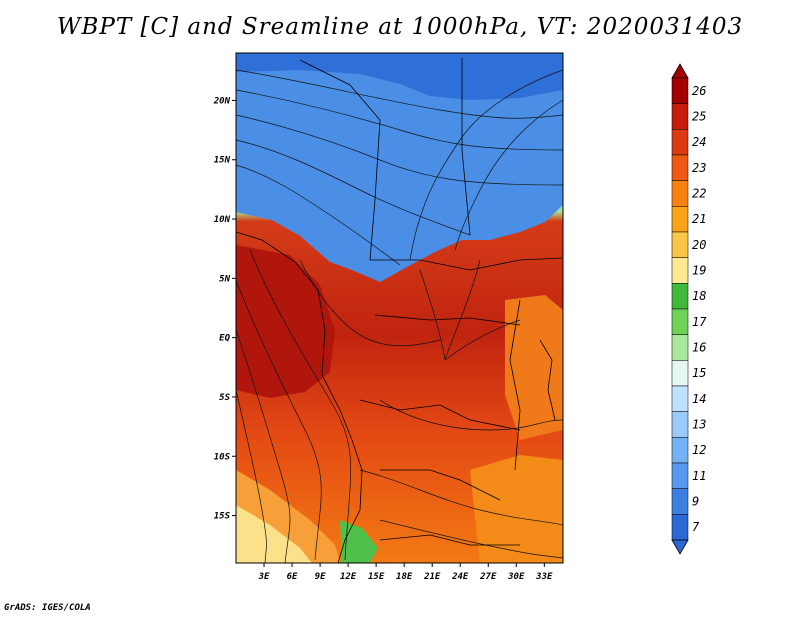 Image resolution: width=800 pixels, height=618 pixels. What do you see at coordinates (285, 321) in the screenshot?
I see `warm-core-west` at bounding box center [285, 321].